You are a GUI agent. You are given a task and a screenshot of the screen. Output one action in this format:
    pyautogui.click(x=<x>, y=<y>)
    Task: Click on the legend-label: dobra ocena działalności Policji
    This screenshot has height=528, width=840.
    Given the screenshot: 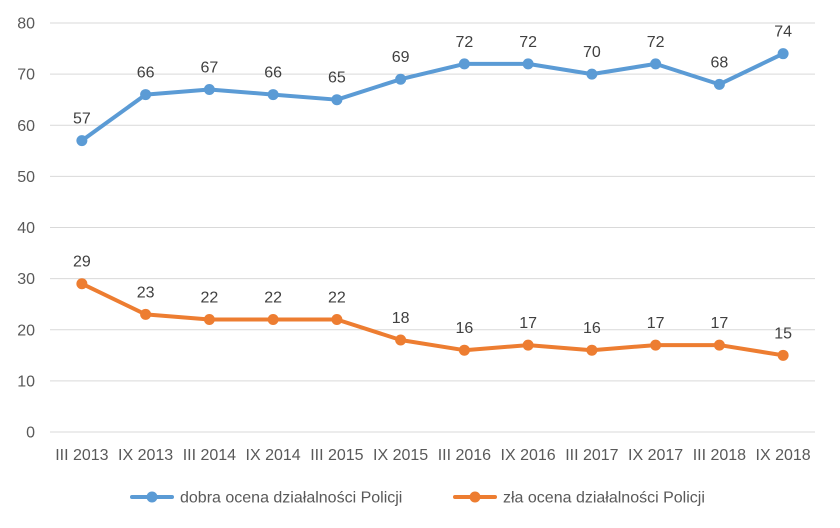 What is the action you would take?
    pyautogui.click(x=291, y=498)
    